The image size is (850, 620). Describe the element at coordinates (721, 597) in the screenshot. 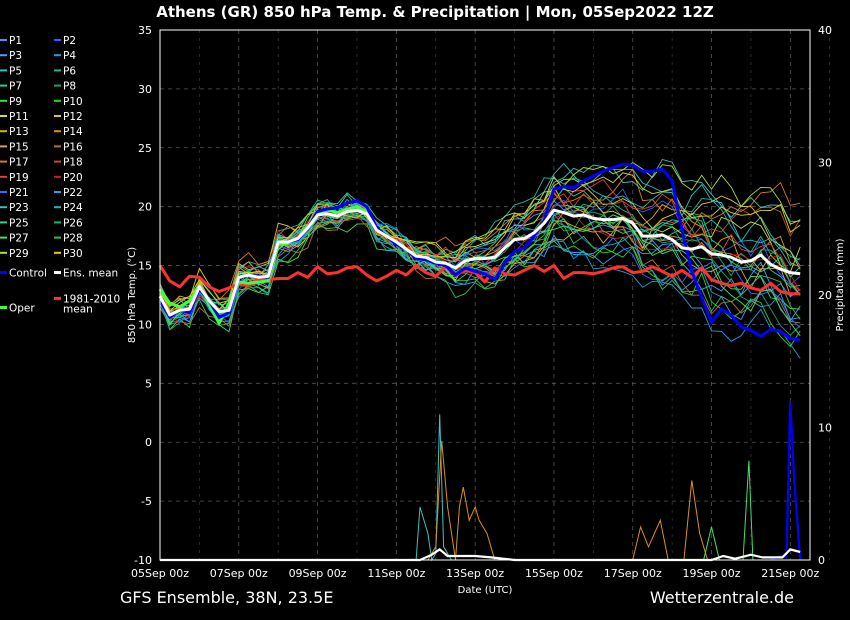

I see `footer-site: Wetterzentrale.de` at that location.